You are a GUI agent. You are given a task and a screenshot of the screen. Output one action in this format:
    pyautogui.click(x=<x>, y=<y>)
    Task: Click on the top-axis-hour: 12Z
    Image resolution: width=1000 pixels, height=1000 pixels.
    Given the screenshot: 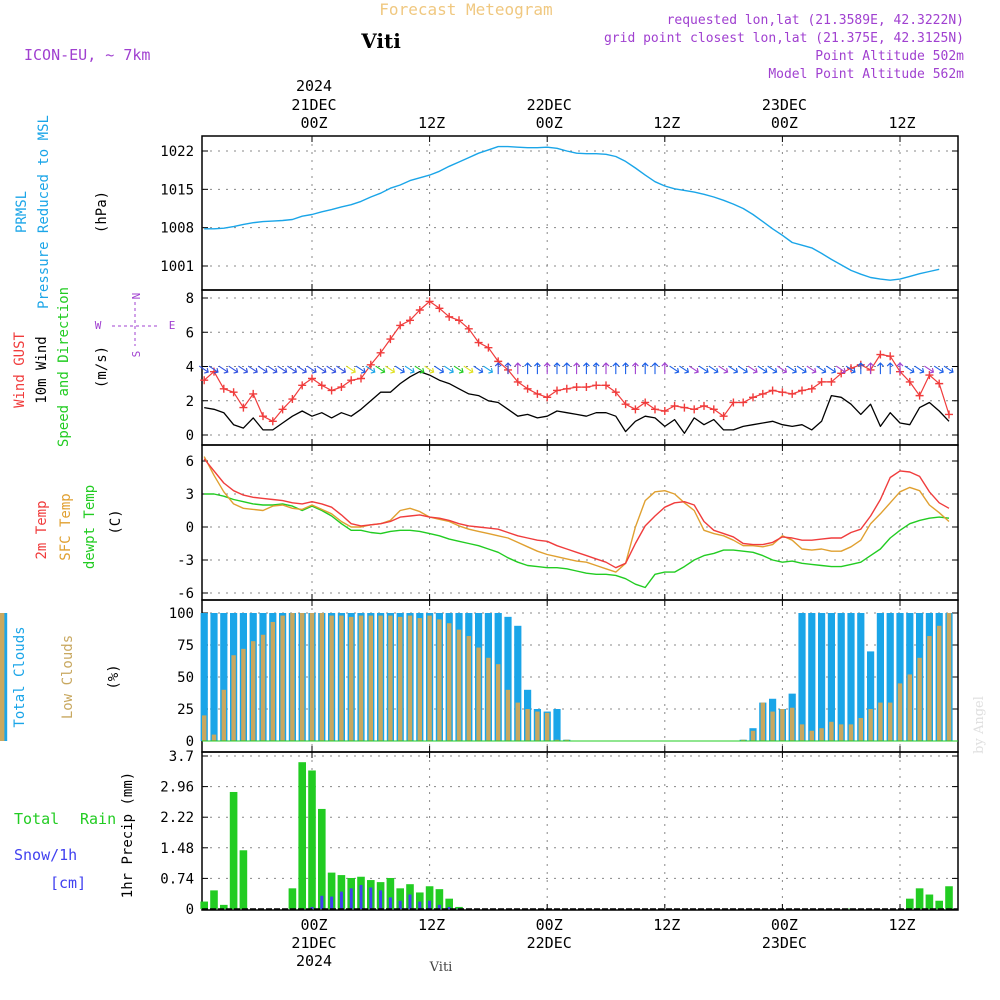 What is the action you would take?
    pyautogui.click(x=901, y=123)
    